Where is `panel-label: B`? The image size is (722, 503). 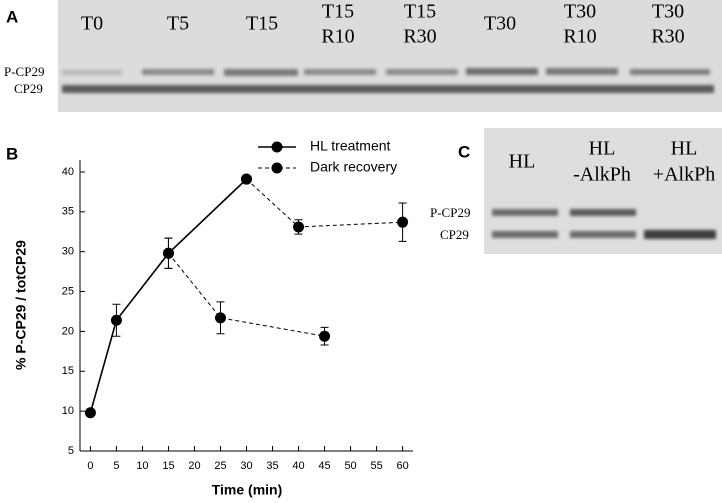 panel-label: B is located at coordinates (12, 153).